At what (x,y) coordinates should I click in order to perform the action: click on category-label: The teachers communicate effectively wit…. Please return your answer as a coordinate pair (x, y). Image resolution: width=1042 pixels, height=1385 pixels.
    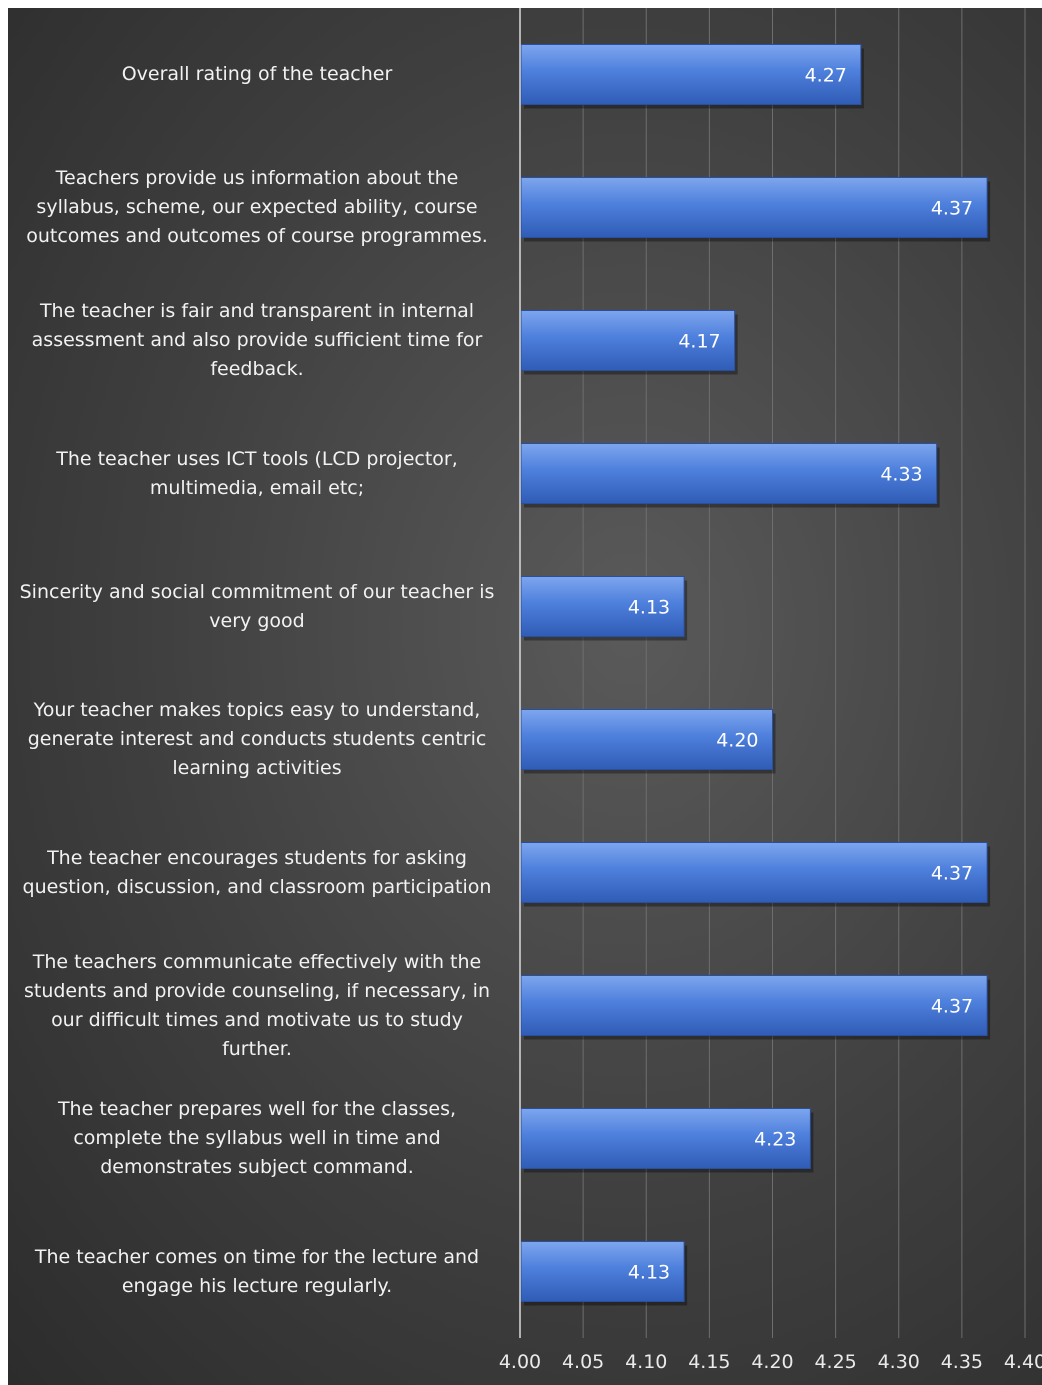
    Looking at the image, I should click on (257, 1005).